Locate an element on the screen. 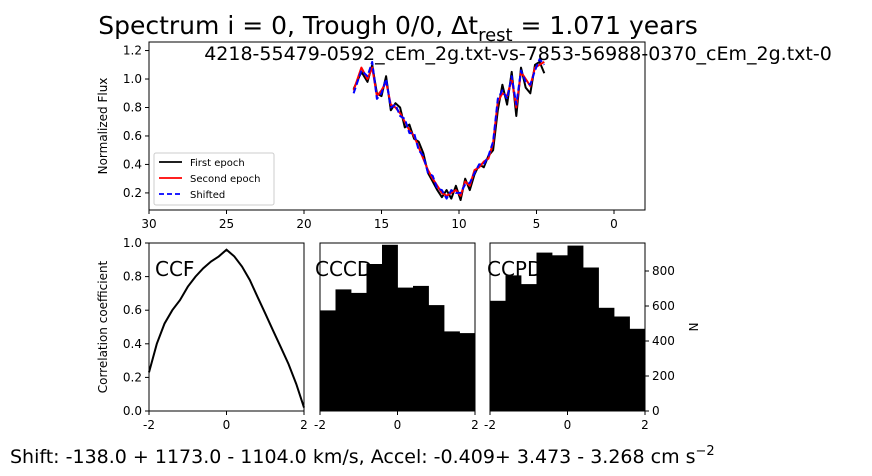 The image size is (872, 476). spectrum-line-shifted is located at coordinates (449, 129).